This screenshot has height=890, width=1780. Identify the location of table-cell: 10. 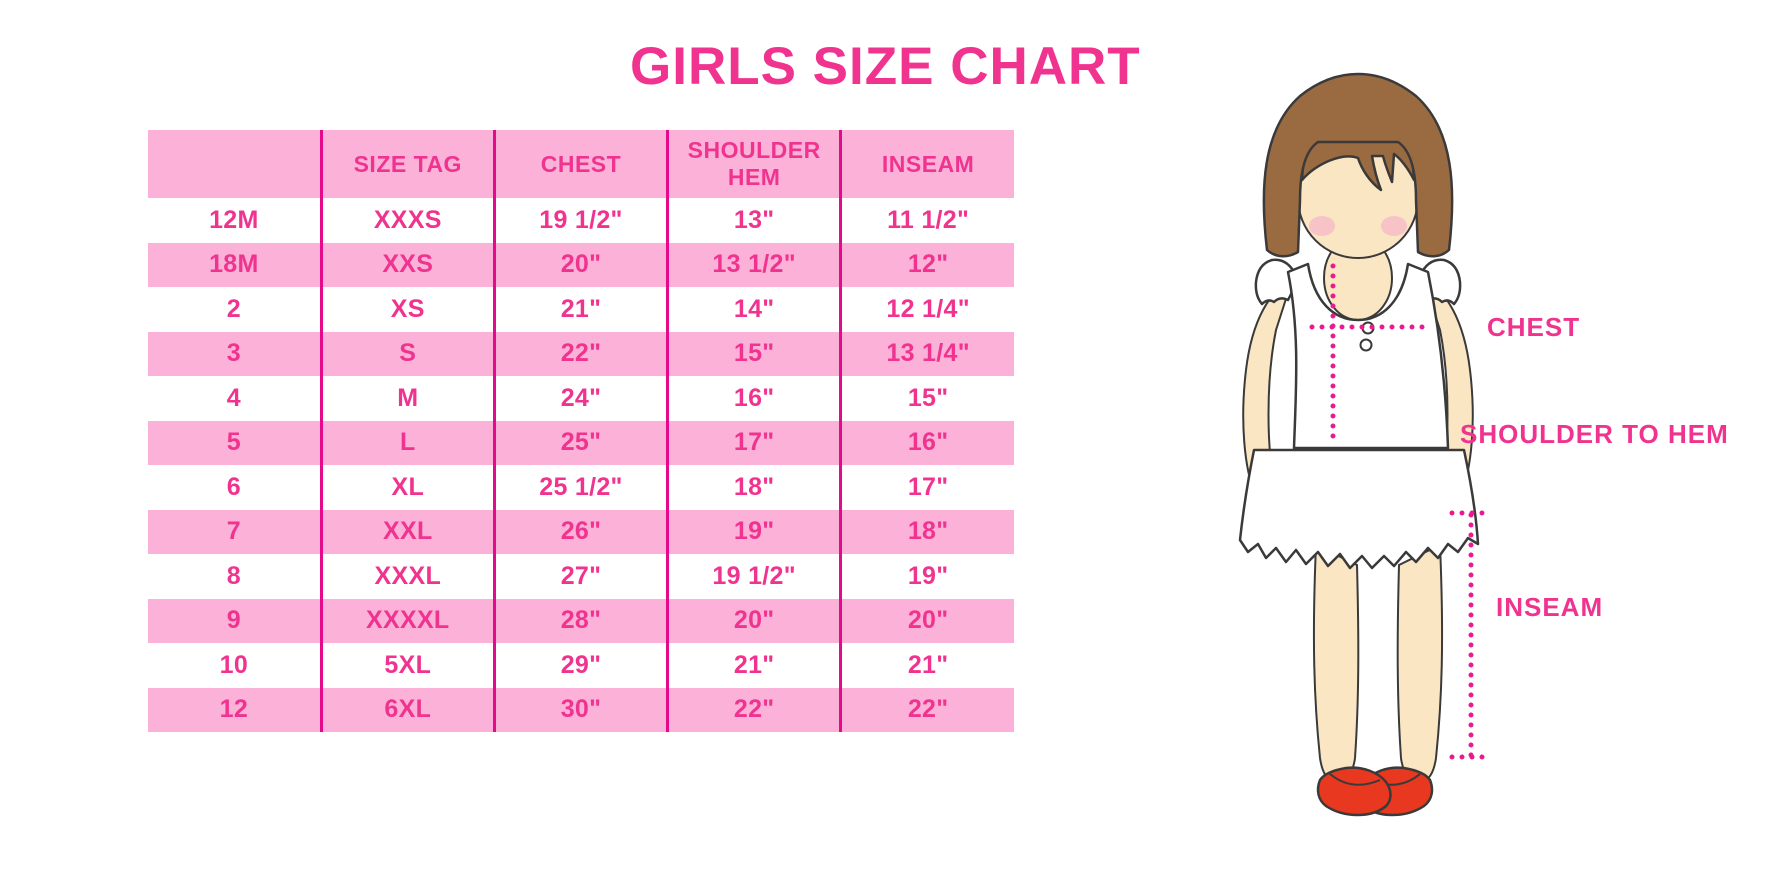
(234, 664).